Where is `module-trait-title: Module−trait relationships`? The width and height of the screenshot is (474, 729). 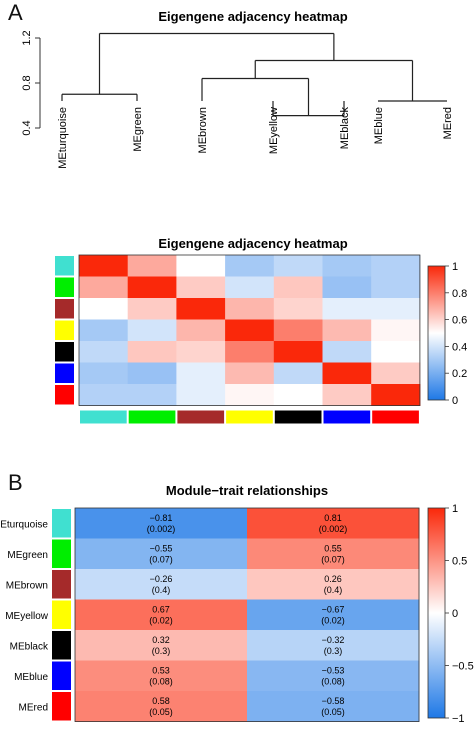
module-trait-title: Module−trait relationships is located at coordinates (247, 490).